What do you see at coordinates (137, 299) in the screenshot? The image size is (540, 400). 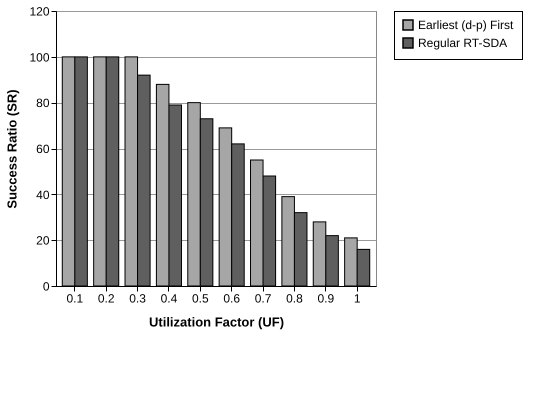 I see `x-tick-label: 0.3` at bounding box center [137, 299].